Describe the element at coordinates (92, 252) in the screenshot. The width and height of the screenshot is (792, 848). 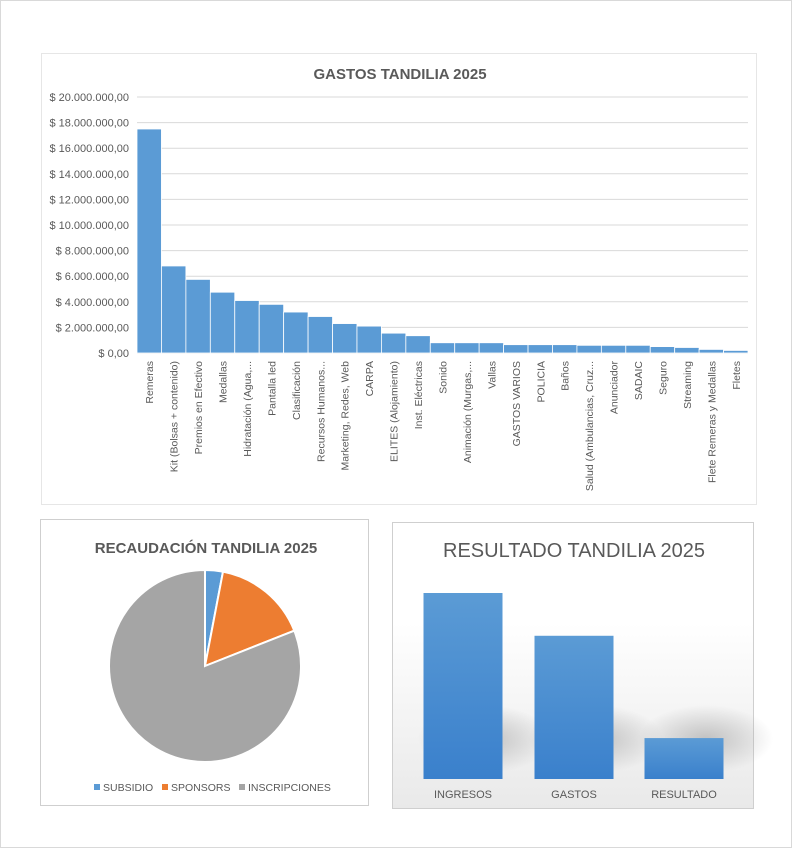
I see `gastos-ytick-label: $ 8.000.000,00` at that location.